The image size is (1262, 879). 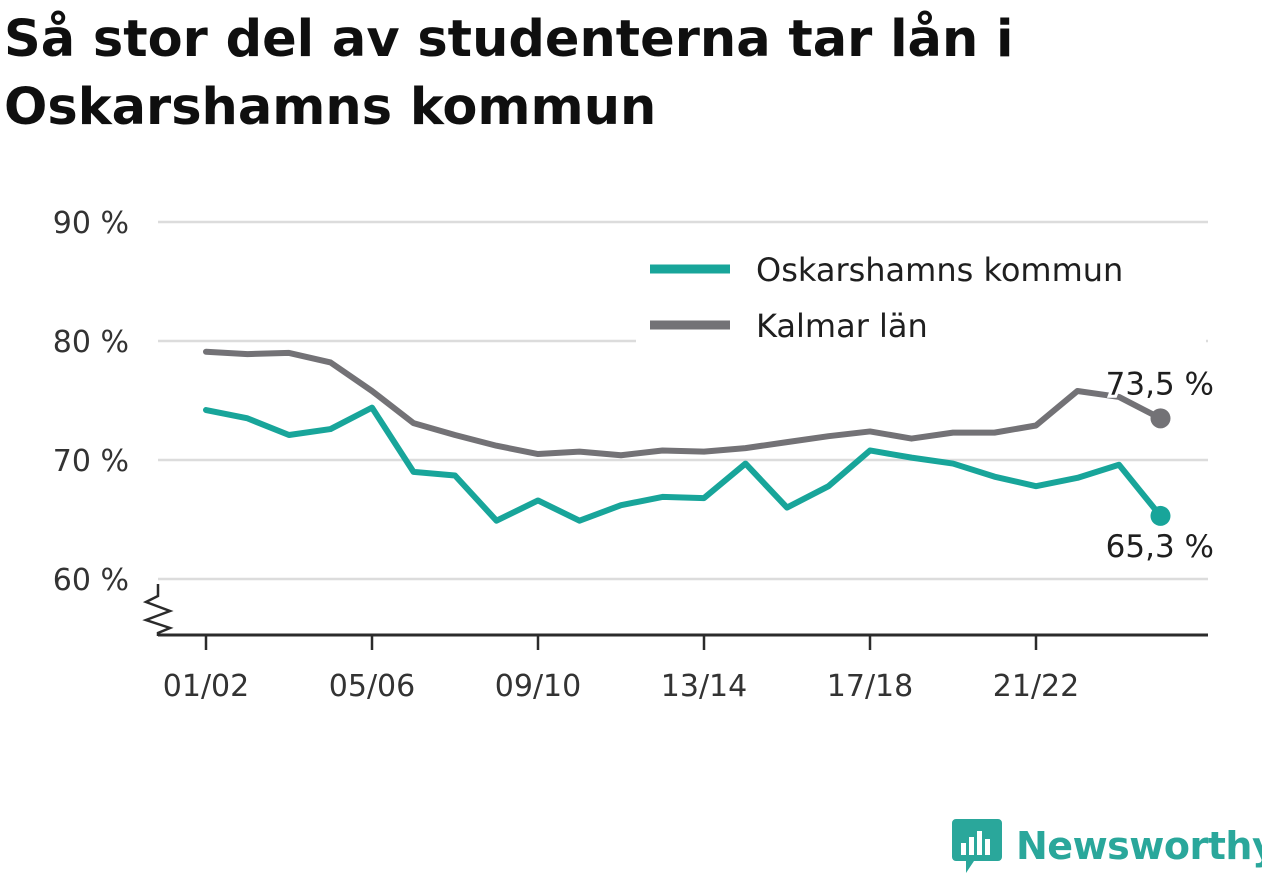 What do you see at coordinates (1160, 465) in the screenshot?
I see `end-labels: 65,3 % 73,5 %` at bounding box center [1160, 465].